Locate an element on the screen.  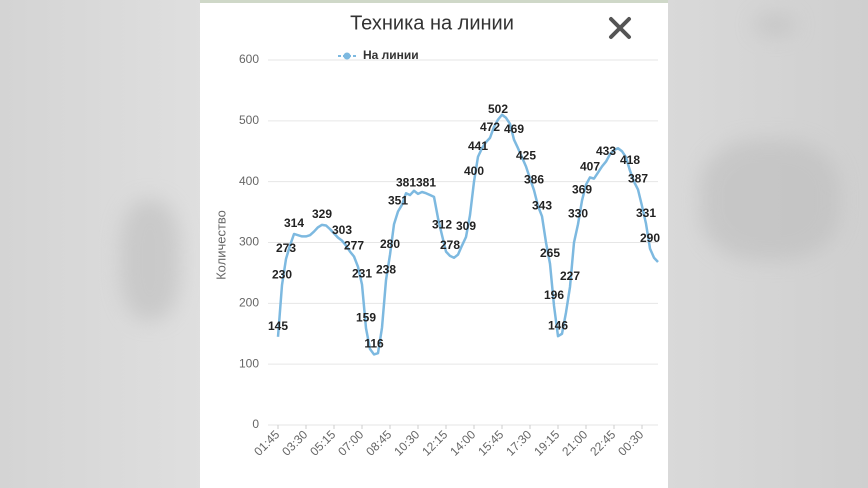
y-tick-label: 200 is located at coordinates (249, 303).